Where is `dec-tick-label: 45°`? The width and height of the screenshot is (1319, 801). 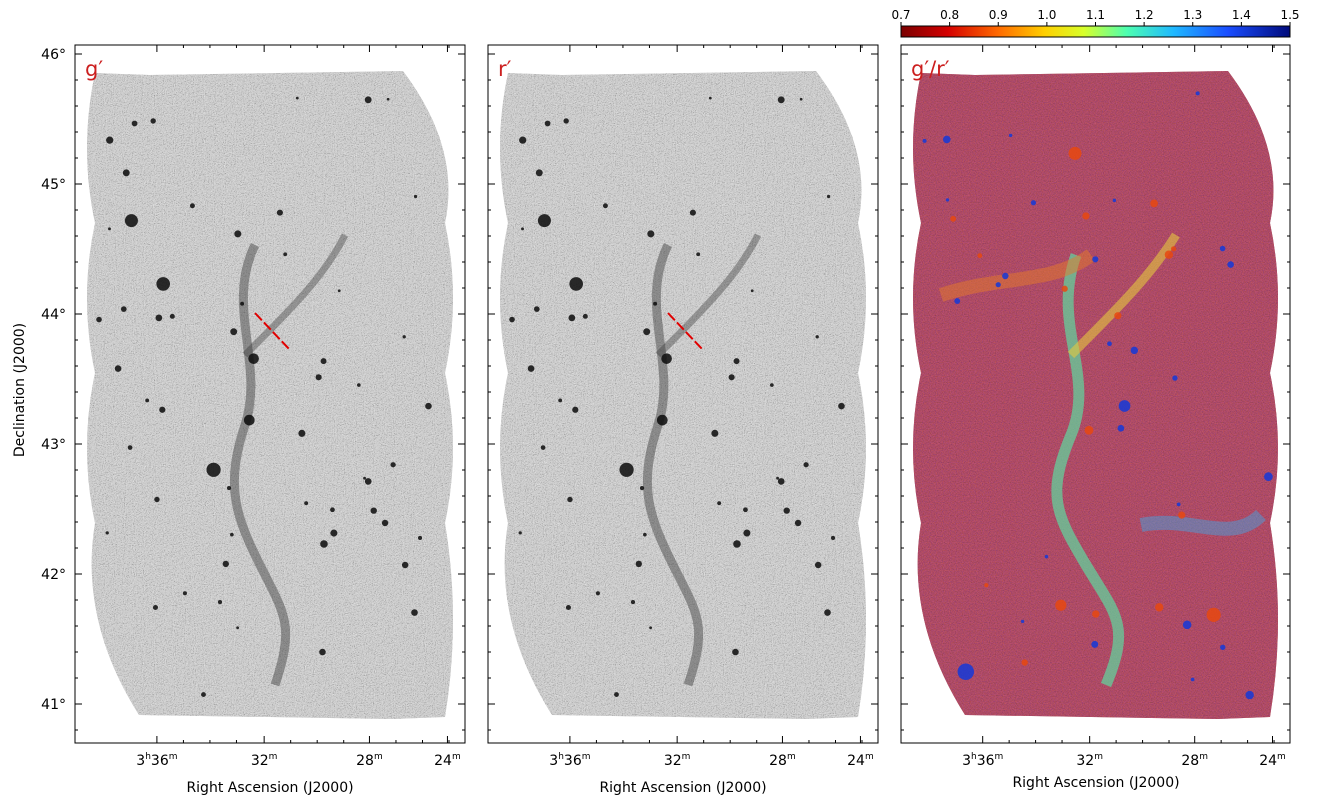 dec-tick-label: 45° is located at coordinates (53, 185).